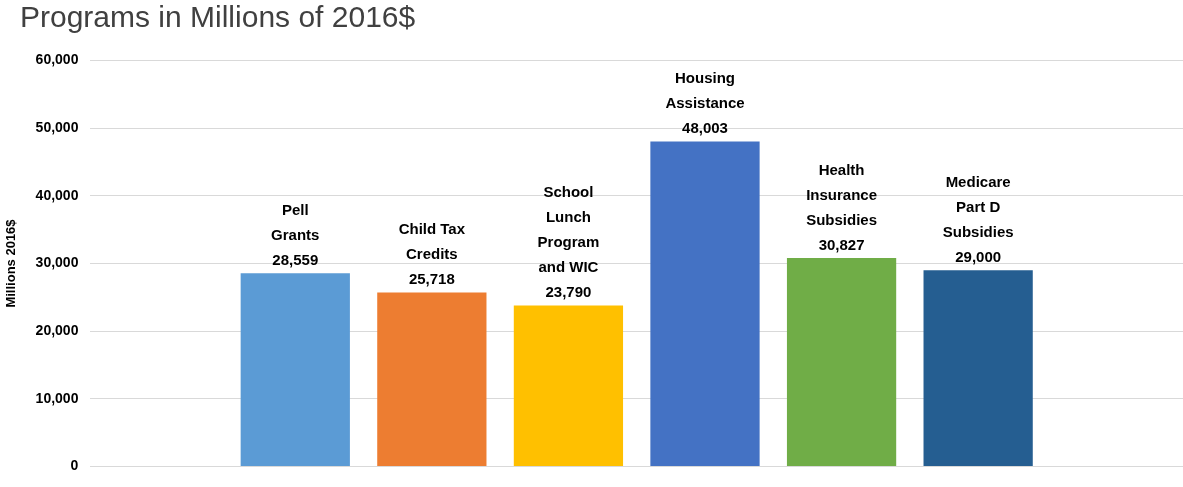 This screenshot has width=1183, height=487. Describe the element at coordinates (57, 126) in the screenshot. I see `y-tick-label: 50,000` at that location.